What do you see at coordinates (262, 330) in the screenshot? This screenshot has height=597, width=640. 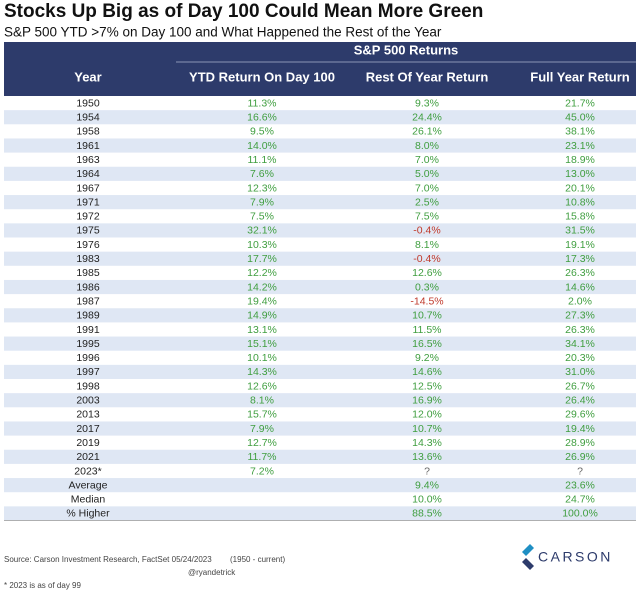 I see `return-cell: 13.1%` at bounding box center [262, 330].